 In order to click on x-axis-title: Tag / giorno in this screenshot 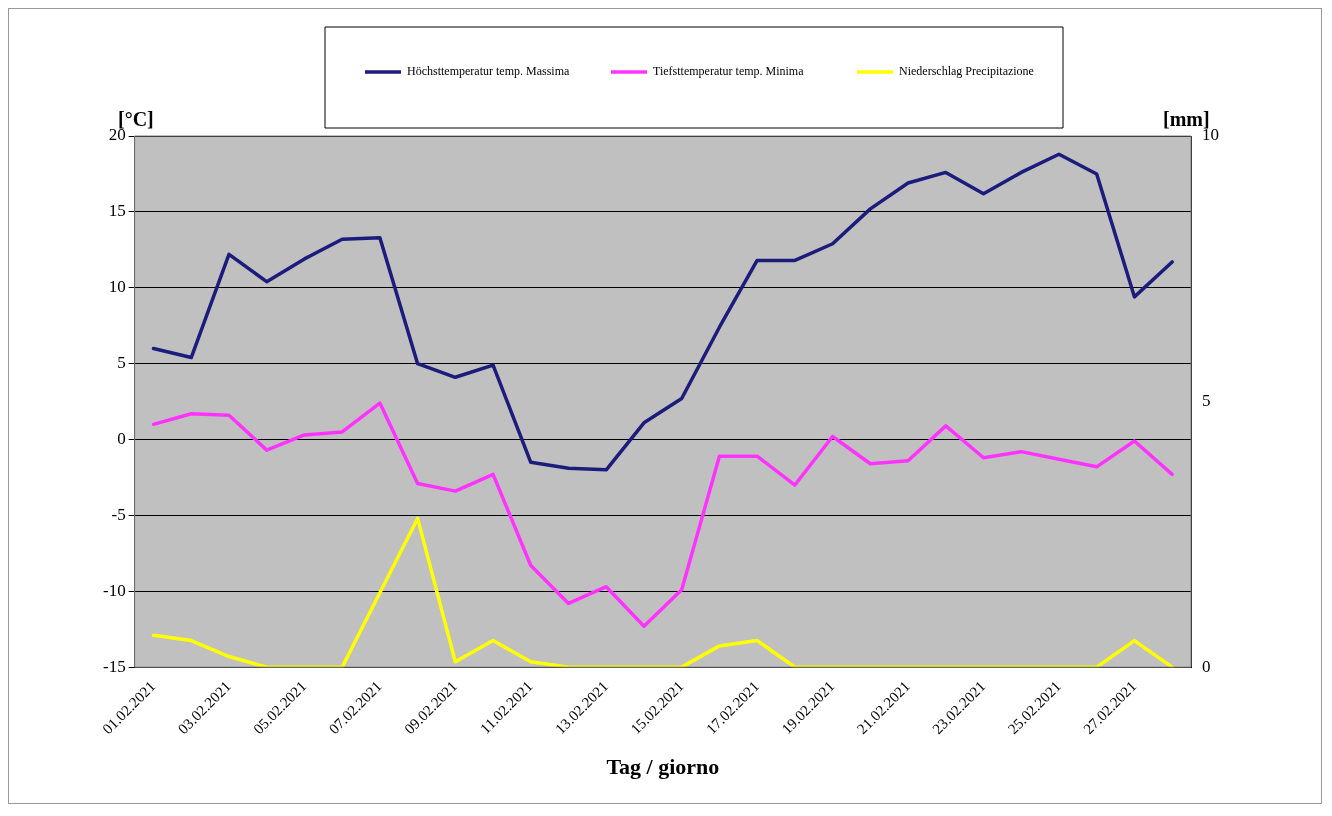, I will do `click(663, 767)`.